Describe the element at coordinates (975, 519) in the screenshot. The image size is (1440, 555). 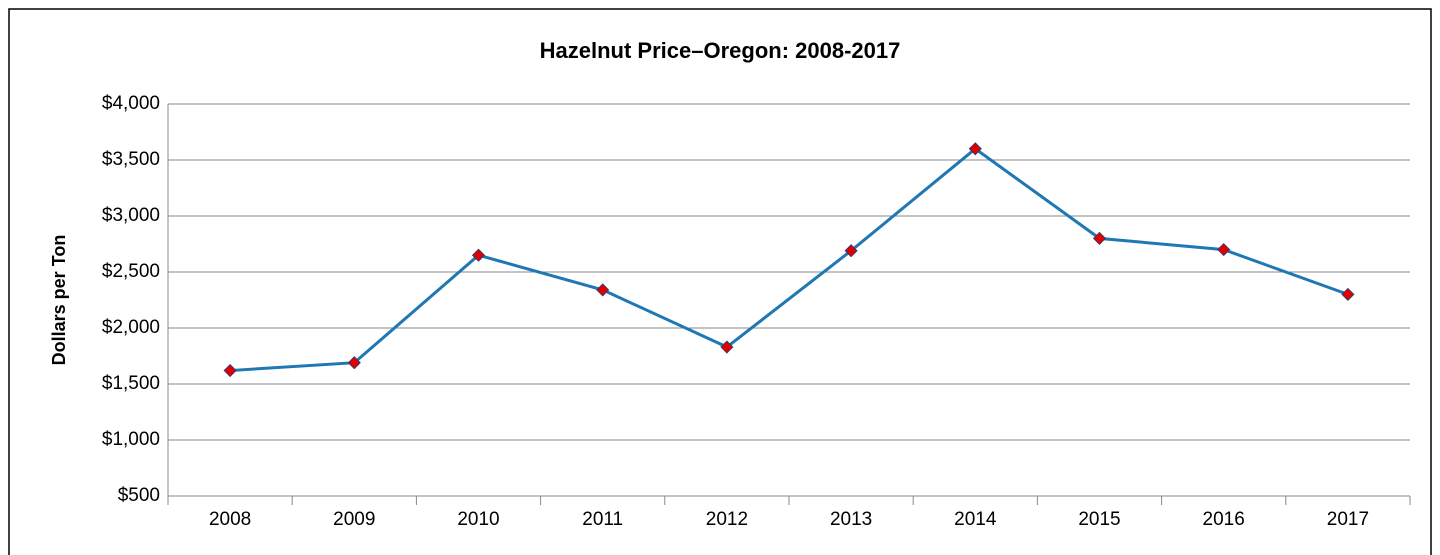
I see `x-tick-label: 2014` at that location.